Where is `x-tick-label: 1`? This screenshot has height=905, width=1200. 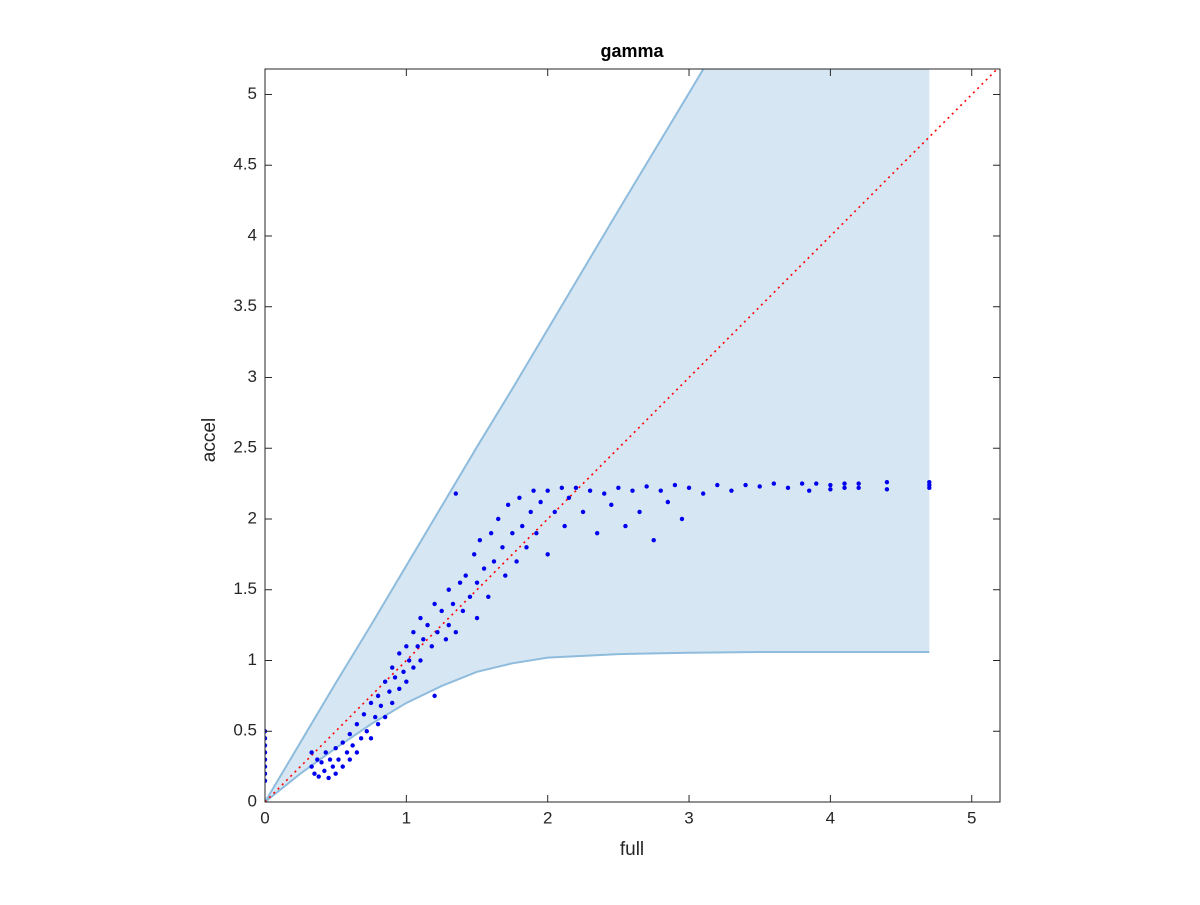
x-tick-label: 1 is located at coordinates (406, 817).